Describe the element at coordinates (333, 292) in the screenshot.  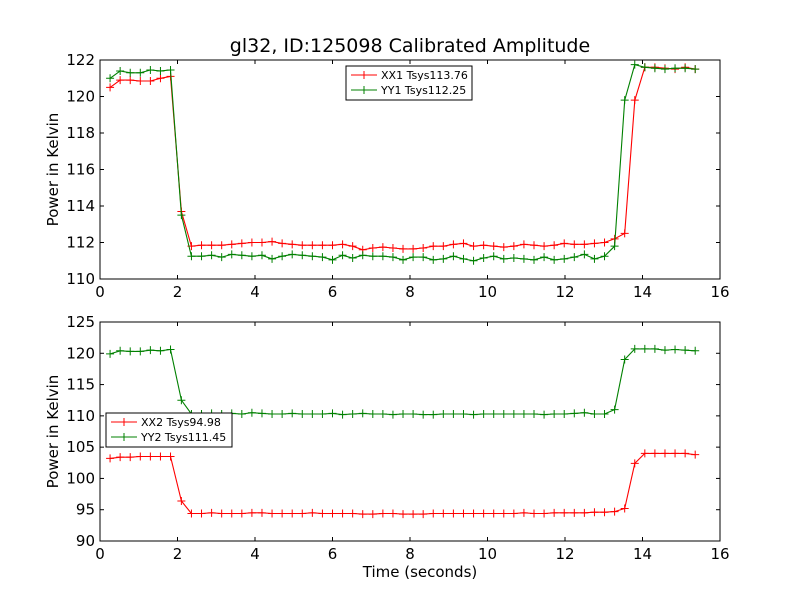
I see `x-tick-label: 6` at that location.